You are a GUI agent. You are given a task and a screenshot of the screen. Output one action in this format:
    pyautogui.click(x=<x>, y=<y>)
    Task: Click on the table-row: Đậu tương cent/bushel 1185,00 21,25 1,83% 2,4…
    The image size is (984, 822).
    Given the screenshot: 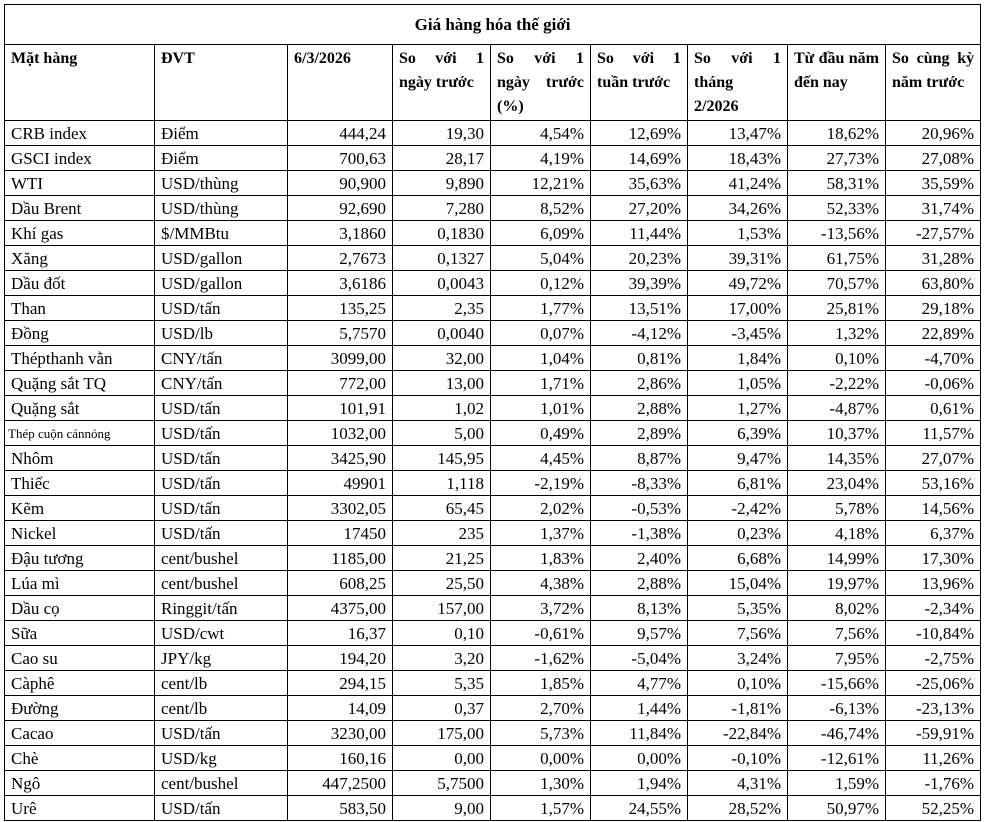 What is the action you would take?
    pyautogui.click(x=493, y=558)
    